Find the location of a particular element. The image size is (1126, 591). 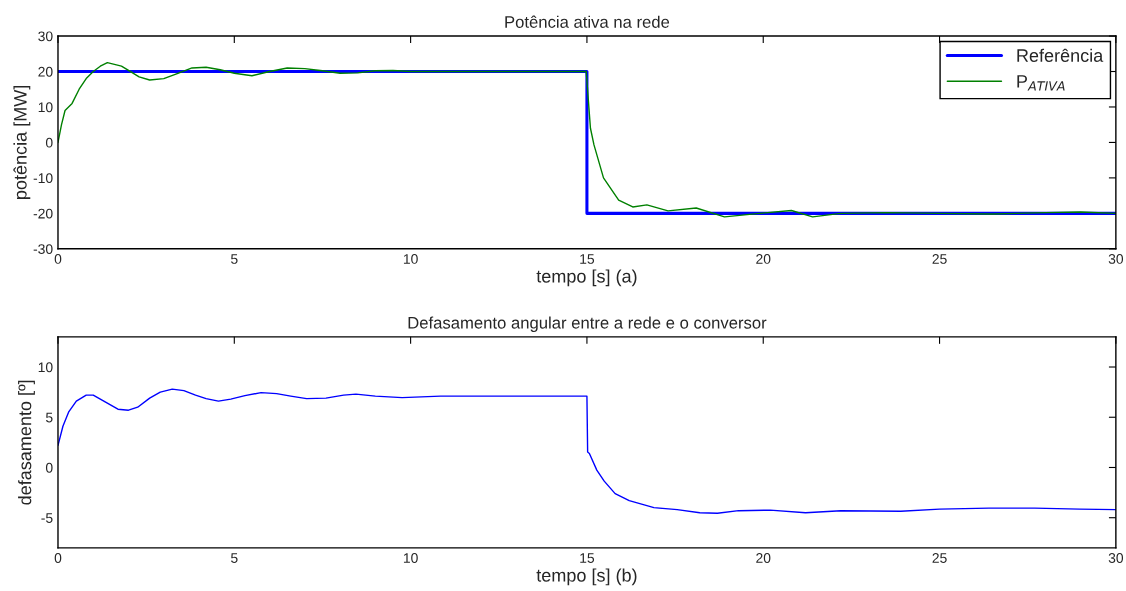

x-axis-title: tempo [s] (b) is located at coordinates (586, 577).